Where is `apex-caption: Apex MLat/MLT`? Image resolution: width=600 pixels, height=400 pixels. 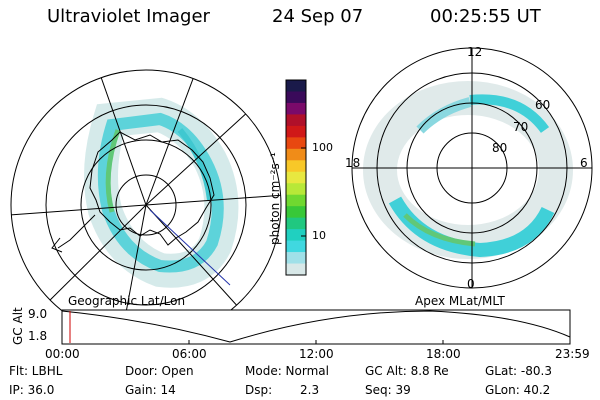
apex-caption: Apex MLat/MLT is located at coordinates (460, 301).